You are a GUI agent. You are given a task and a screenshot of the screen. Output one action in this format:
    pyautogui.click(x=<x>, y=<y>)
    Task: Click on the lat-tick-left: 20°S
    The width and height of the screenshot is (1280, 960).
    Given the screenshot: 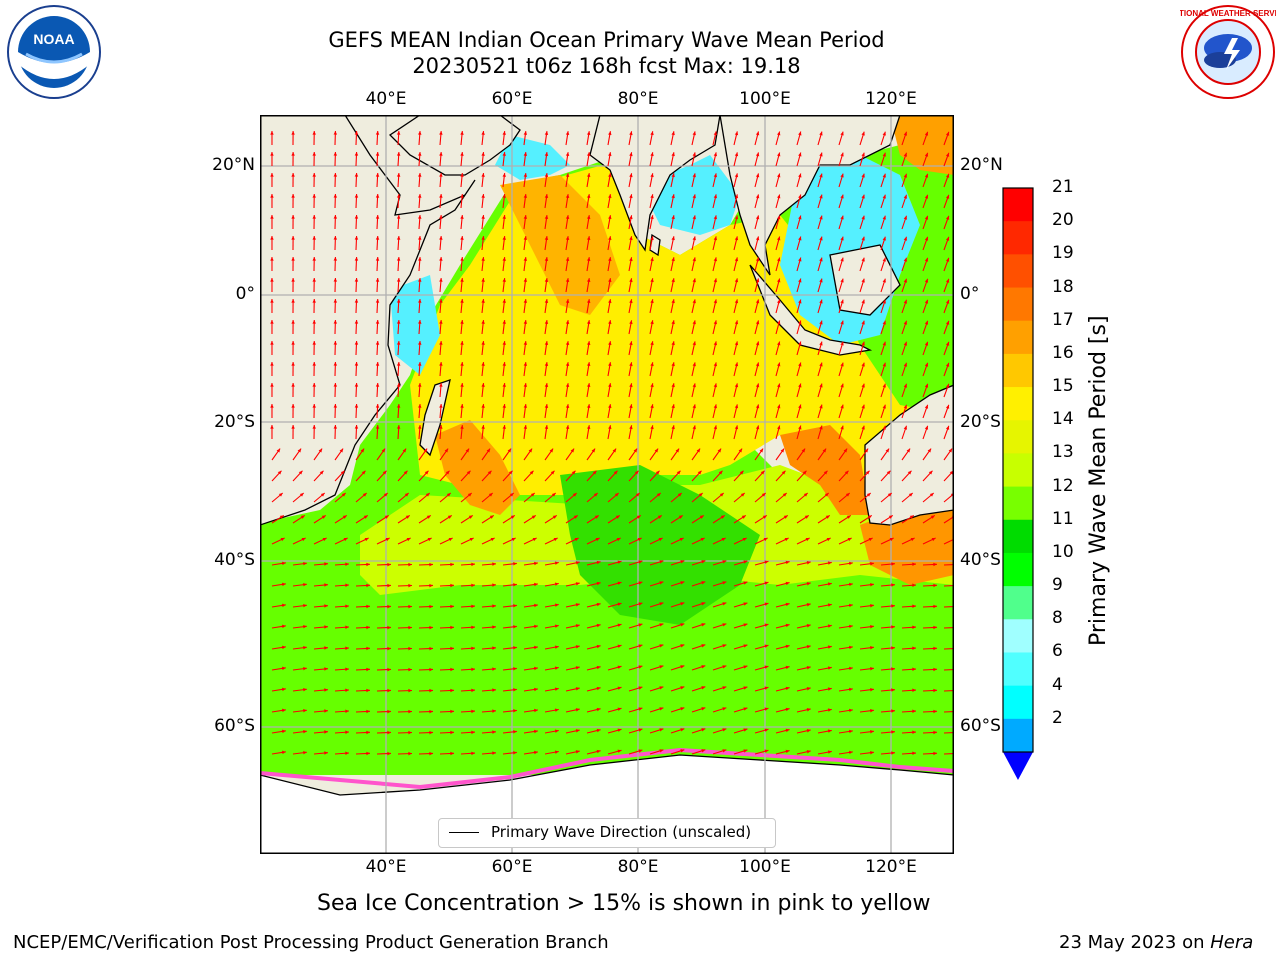 What is the action you would take?
    pyautogui.click(x=234, y=422)
    